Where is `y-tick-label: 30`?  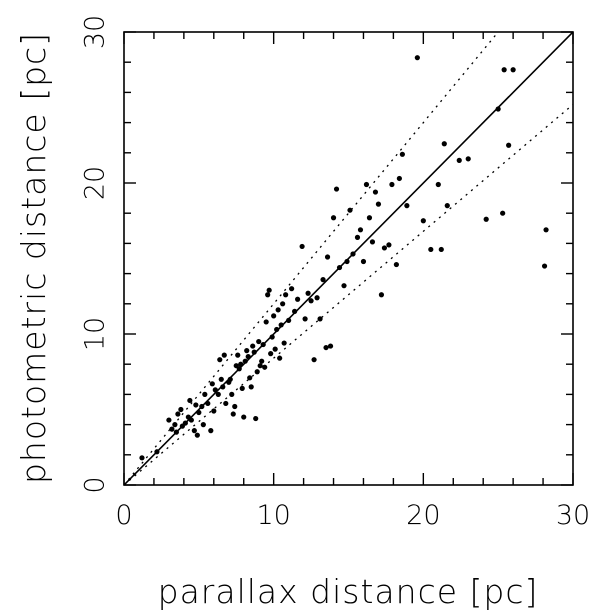
y-tick-label: 30 is located at coordinates (95, 32).